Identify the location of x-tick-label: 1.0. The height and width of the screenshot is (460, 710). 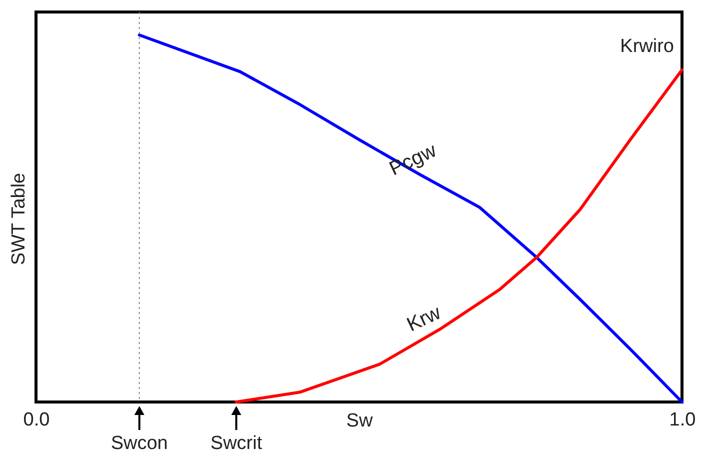
(682, 420).